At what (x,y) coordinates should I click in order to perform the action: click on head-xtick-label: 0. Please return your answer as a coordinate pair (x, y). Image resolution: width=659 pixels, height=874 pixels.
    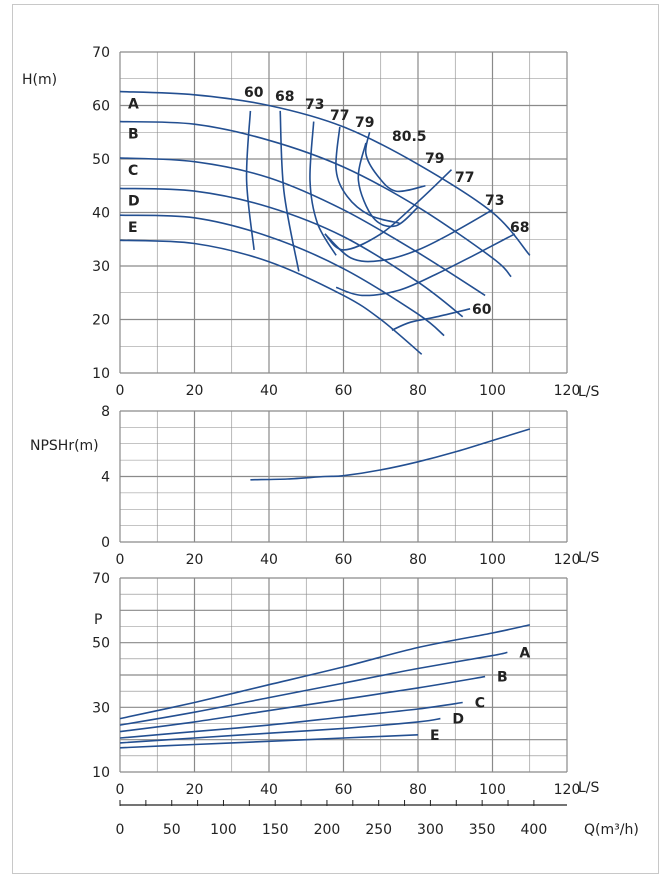
    Looking at the image, I should click on (120, 391).